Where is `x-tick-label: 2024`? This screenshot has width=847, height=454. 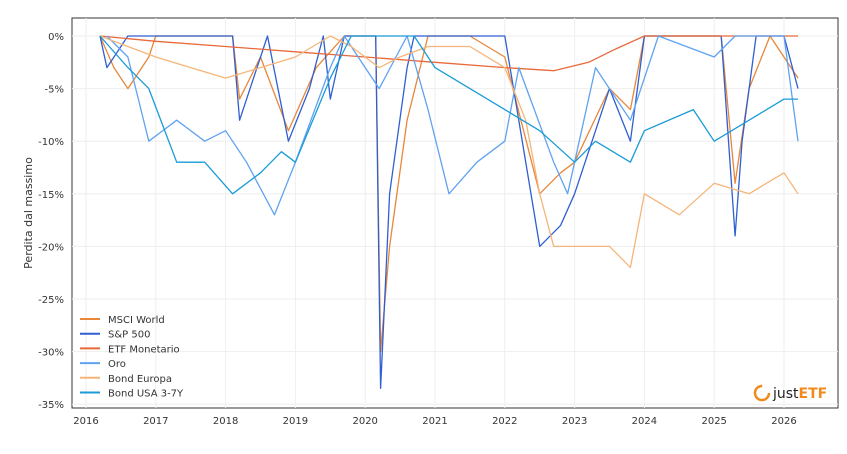
x-tick-label: 2024 is located at coordinates (644, 421).